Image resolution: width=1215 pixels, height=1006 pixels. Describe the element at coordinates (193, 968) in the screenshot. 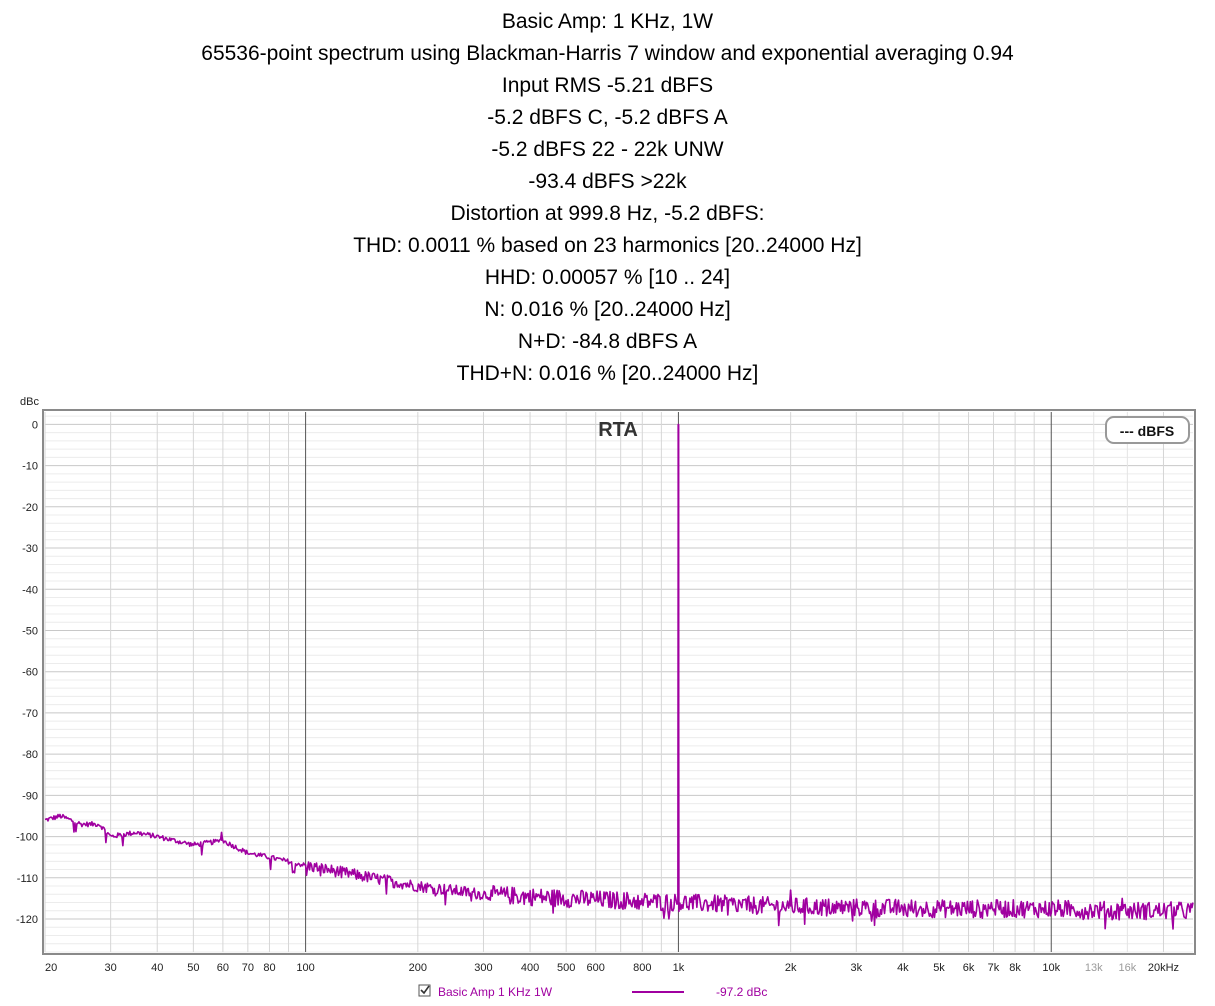

I see `x-tick-label: 50` at that location.